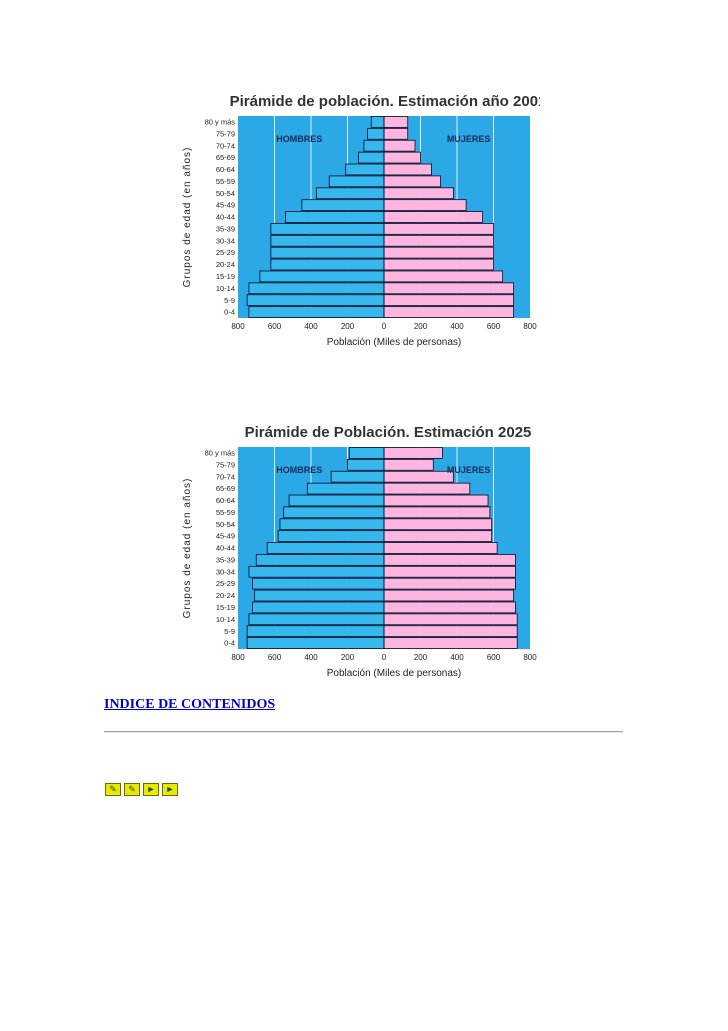 This screenshot has width=728, height=1031. Describe the element at coordinates (132, 789) in the screenshot. I see `back-icon: ✎` at that location.